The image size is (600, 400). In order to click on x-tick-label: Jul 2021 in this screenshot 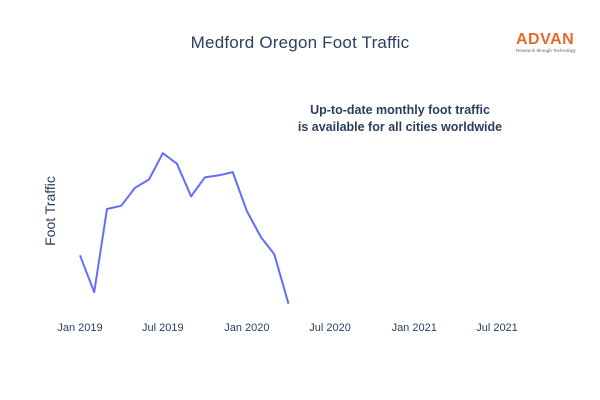, I will do `click(497, 328)`.